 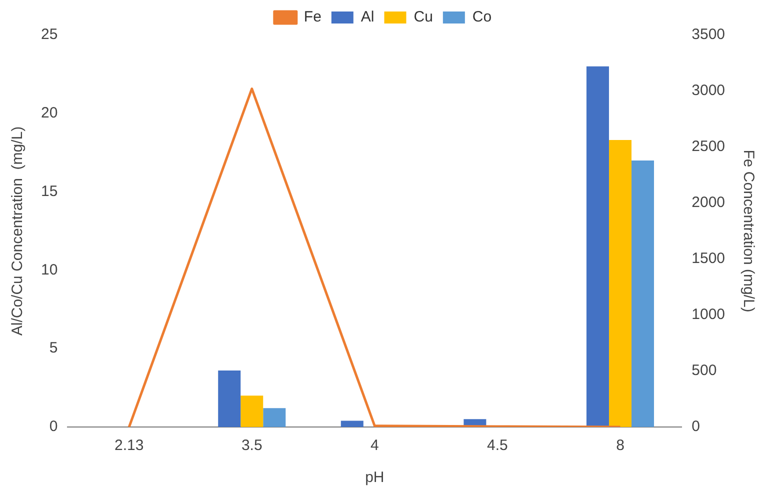 What do you see at coordinates (709, 147) in the screenshot?
I see `y2-tick-label: 2500` at bounding box center [709, 147].